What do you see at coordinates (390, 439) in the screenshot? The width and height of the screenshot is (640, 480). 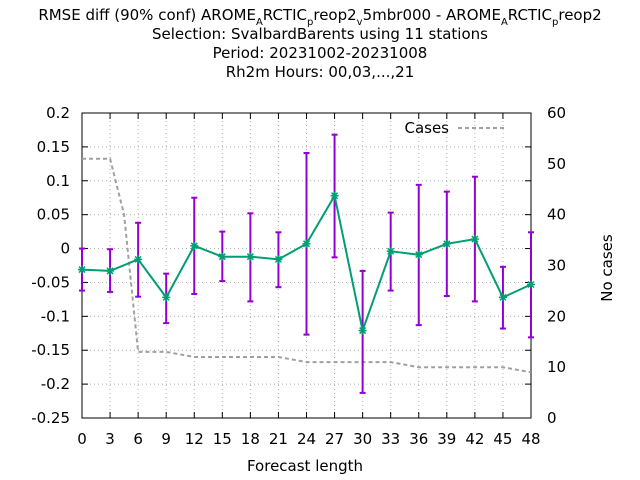 I see `x-tick-label: 33` at bounding box center [390, 439].